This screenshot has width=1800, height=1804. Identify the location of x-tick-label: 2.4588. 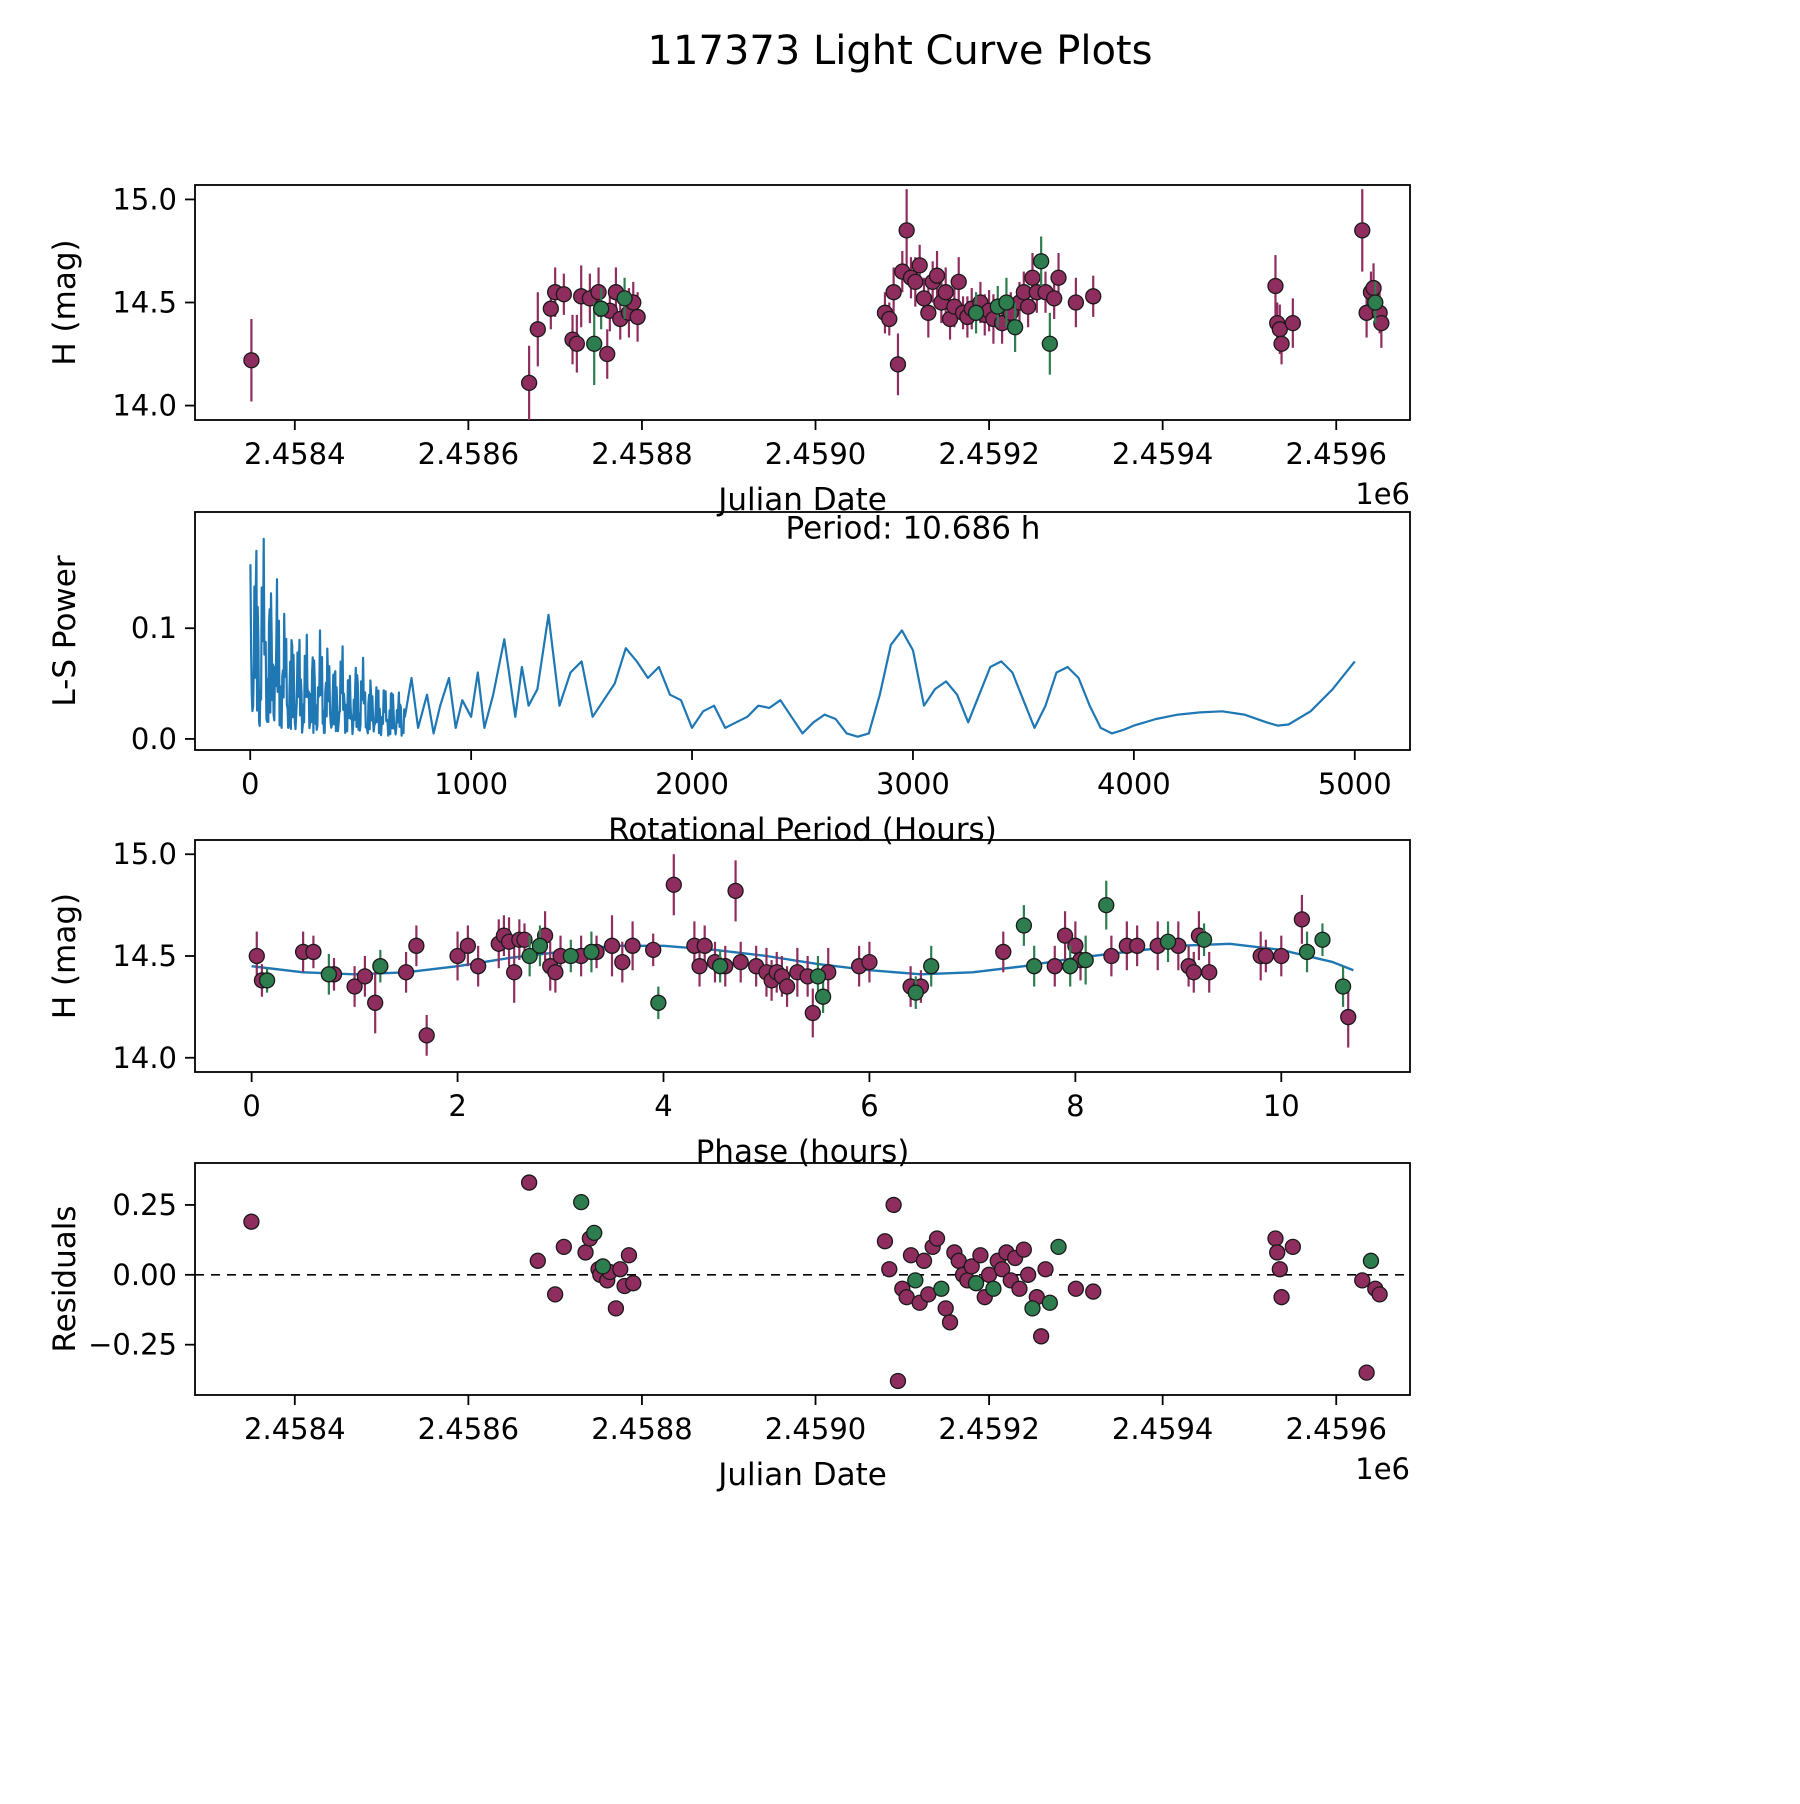
(641, 1429).